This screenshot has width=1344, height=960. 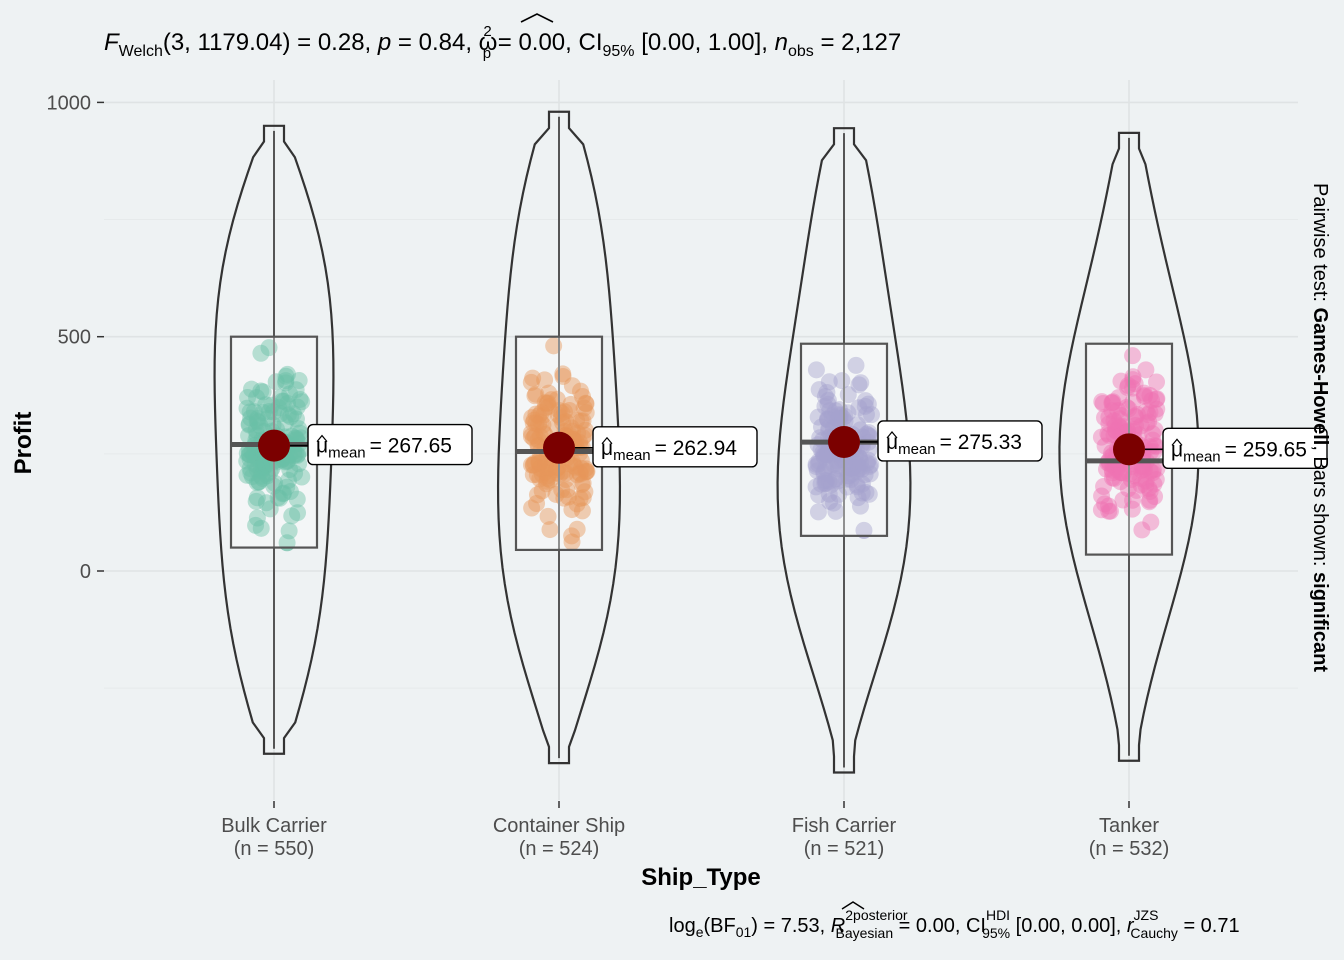 I want to click on x-axis-title: Ship_Type, so click(x=701, y=877).